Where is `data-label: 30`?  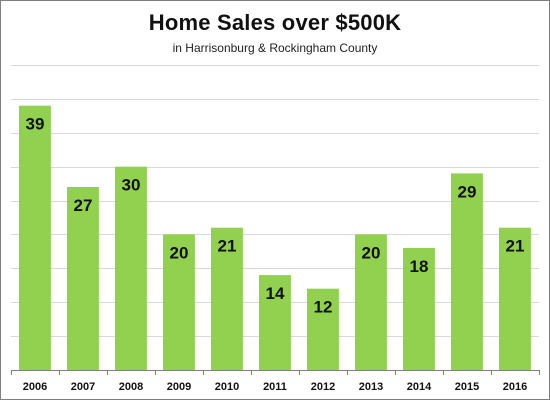 data-label: 30 is located at coordinates (131, 185).